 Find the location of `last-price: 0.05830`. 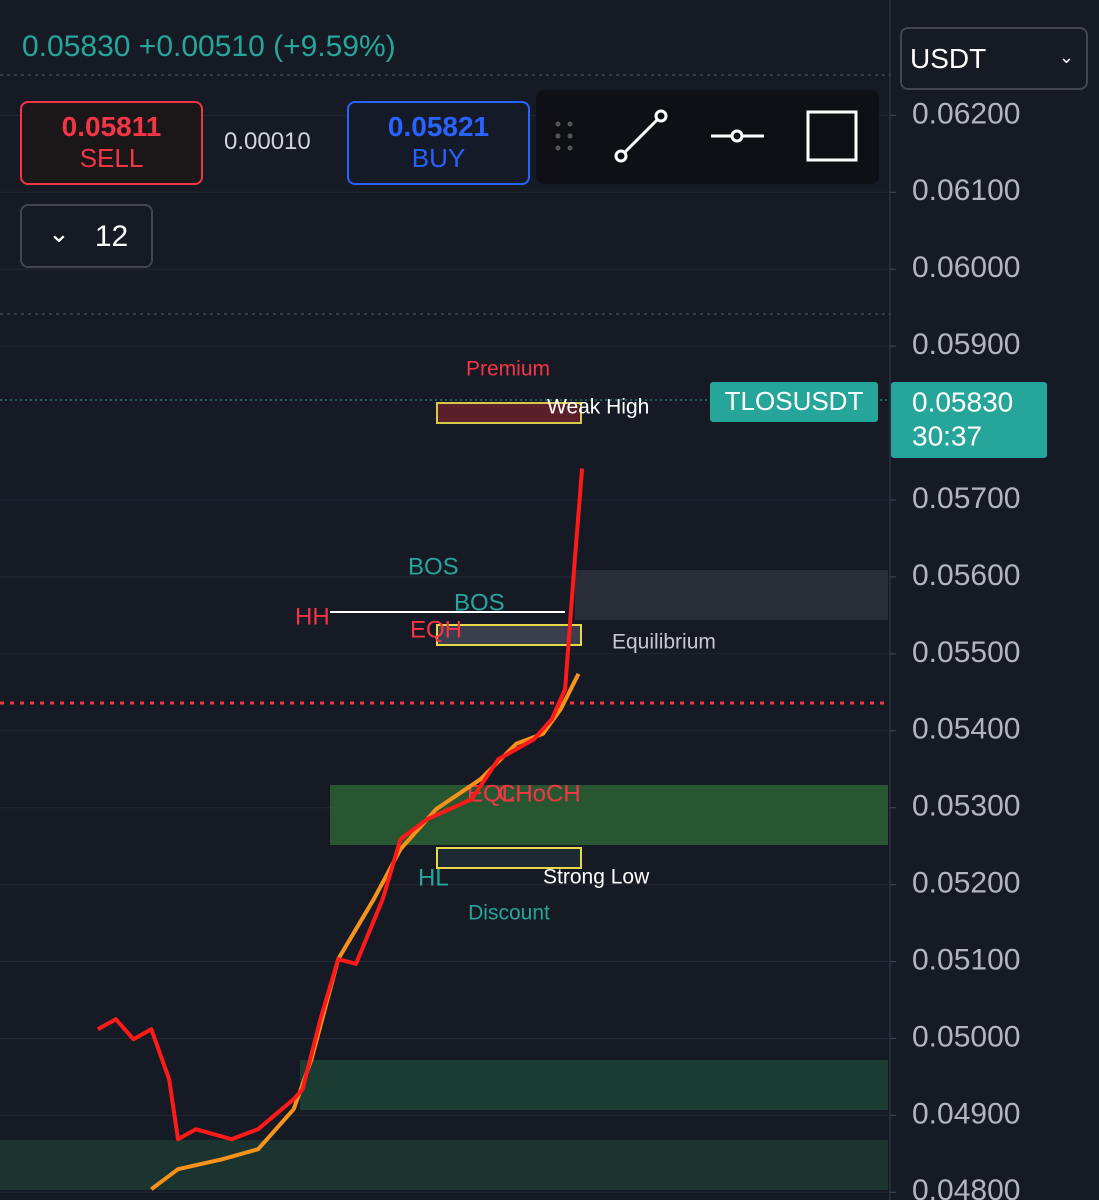

last-price: 0.05830 is located at coordinates (76, 46).